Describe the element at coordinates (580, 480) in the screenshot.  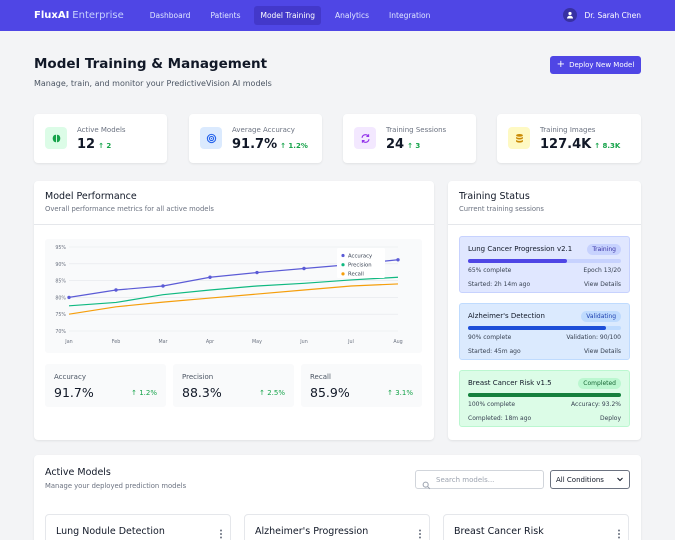
I see `select-value: All Conditions` at that location.